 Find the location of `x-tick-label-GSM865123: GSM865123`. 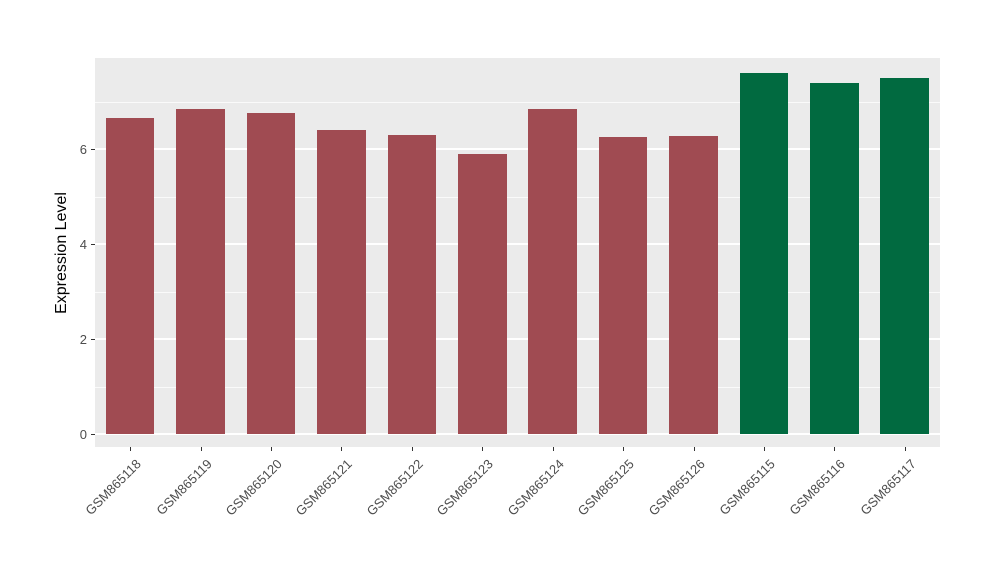

x-tick-label-GSM865123: GSM865123 is located at coordinates (465, 487).